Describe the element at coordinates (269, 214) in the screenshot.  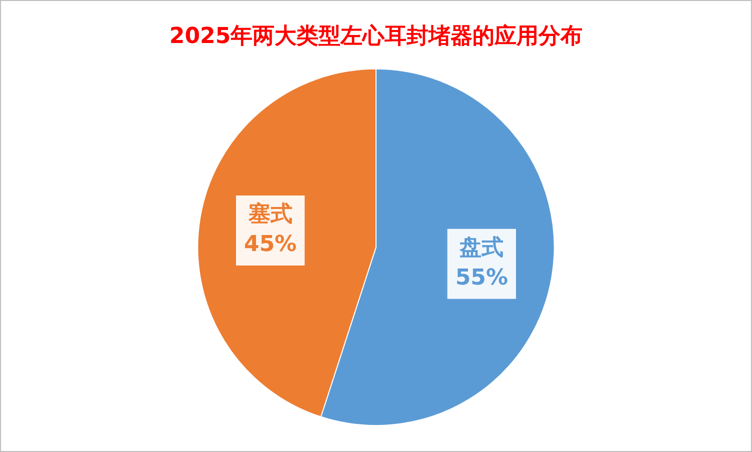
I see `slice-label: 塞式` at that location.